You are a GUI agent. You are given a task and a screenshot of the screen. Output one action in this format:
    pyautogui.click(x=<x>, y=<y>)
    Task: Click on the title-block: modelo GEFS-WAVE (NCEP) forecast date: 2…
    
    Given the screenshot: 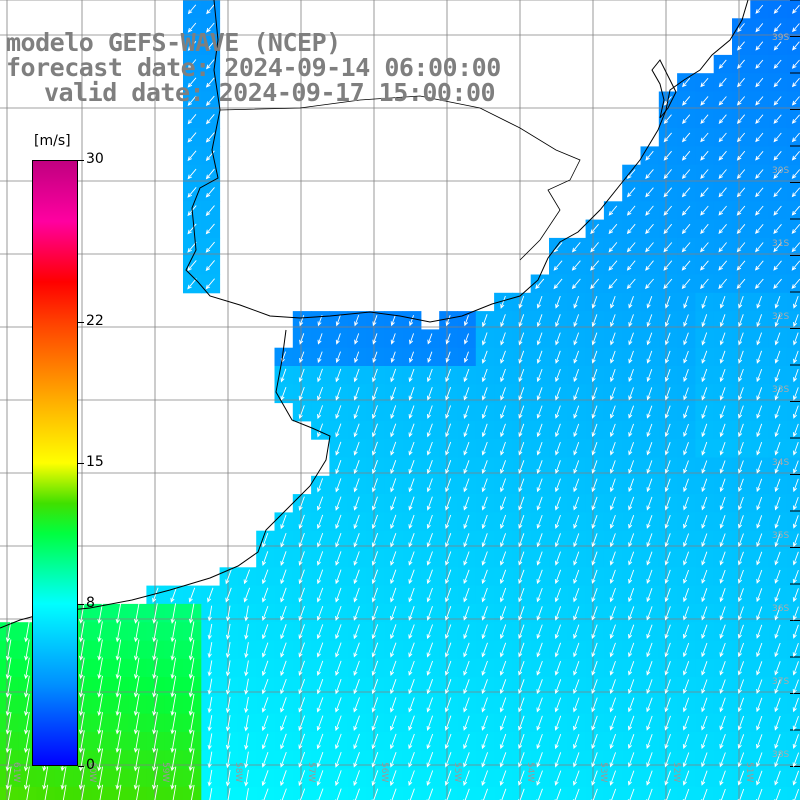 What is the action you would take?
    pyautogui.click(x=253, y=67)
    